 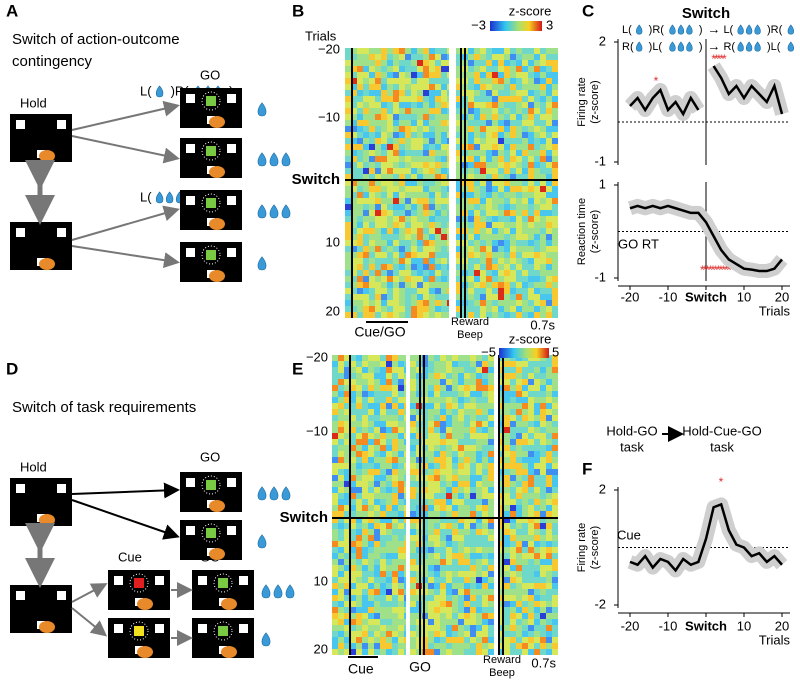 I want to click on y-tick-label: −10, so click(x=329, y=116).